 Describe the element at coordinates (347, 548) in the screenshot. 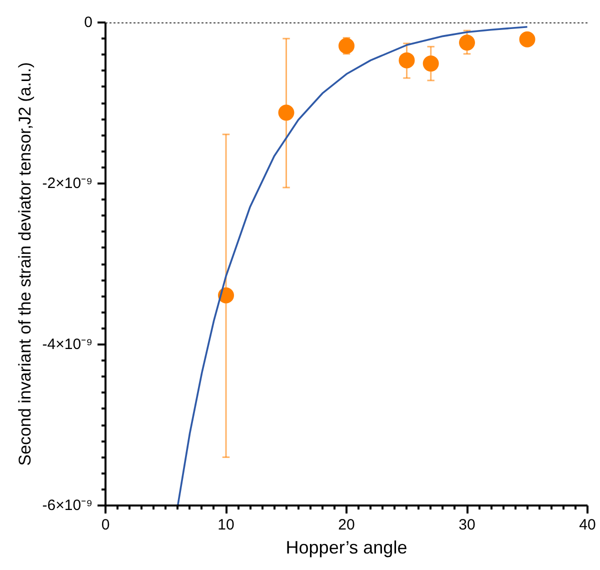

I see `x-axis-title: Hopper’s angle` at that location.